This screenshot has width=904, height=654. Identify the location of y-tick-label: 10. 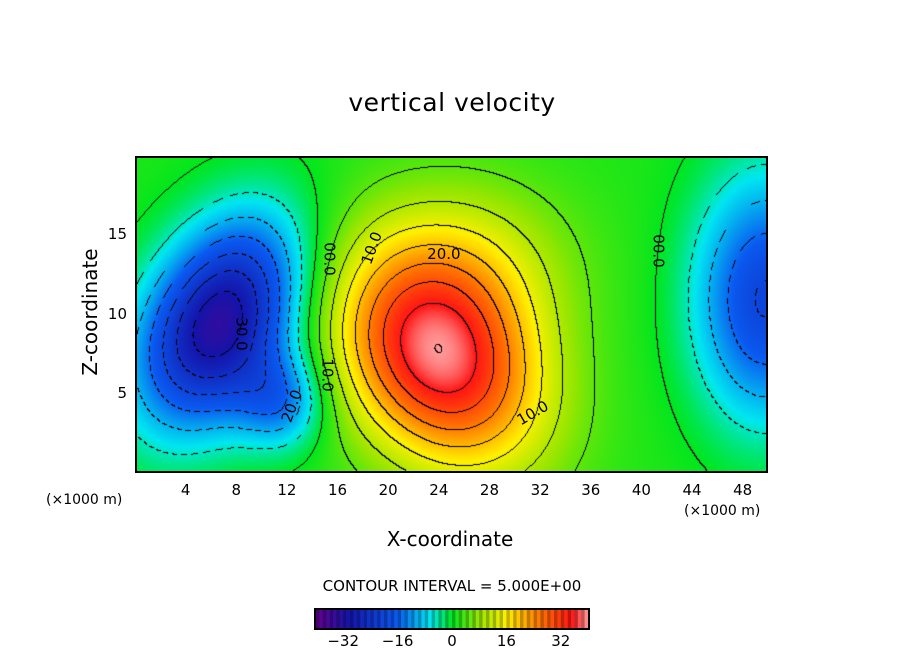
(117, 313).